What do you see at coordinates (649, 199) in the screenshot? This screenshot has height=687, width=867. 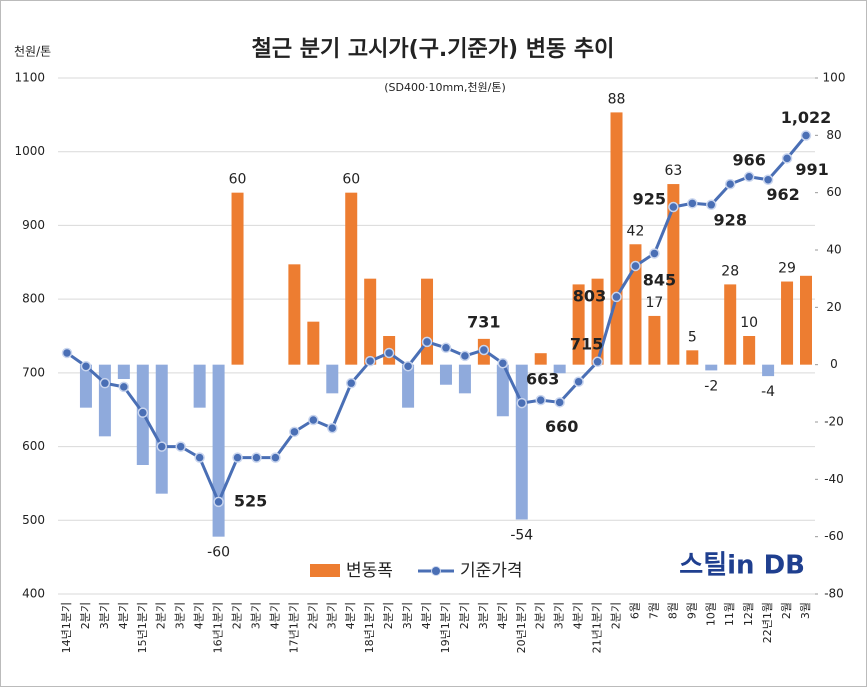 I see `price-value-label: 925` at bounding box center [649, 199].